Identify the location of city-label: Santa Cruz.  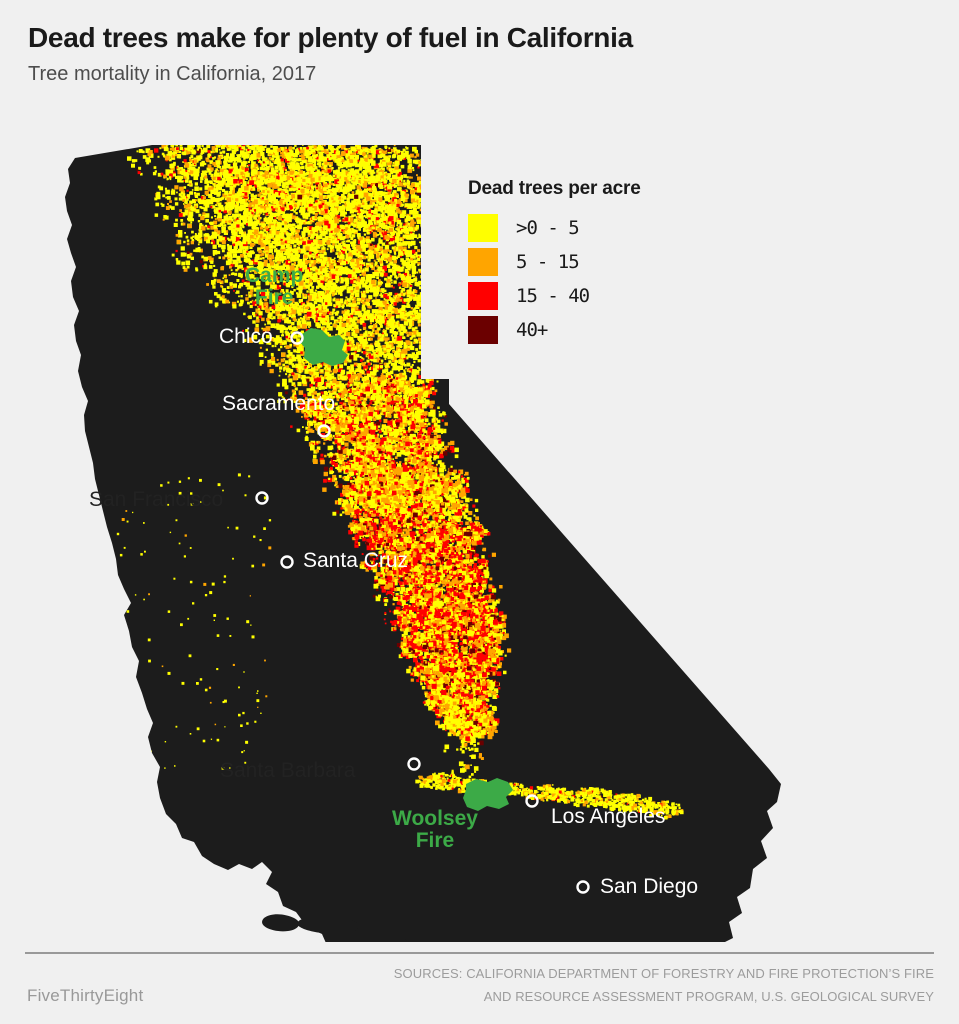
(355, 560).